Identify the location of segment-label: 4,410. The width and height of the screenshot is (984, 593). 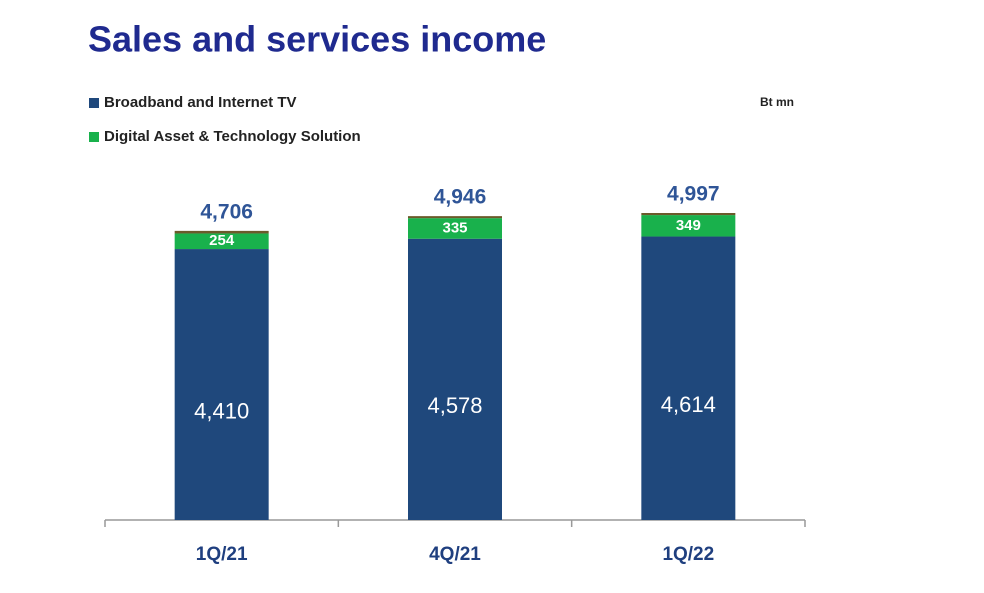
(221, 410).